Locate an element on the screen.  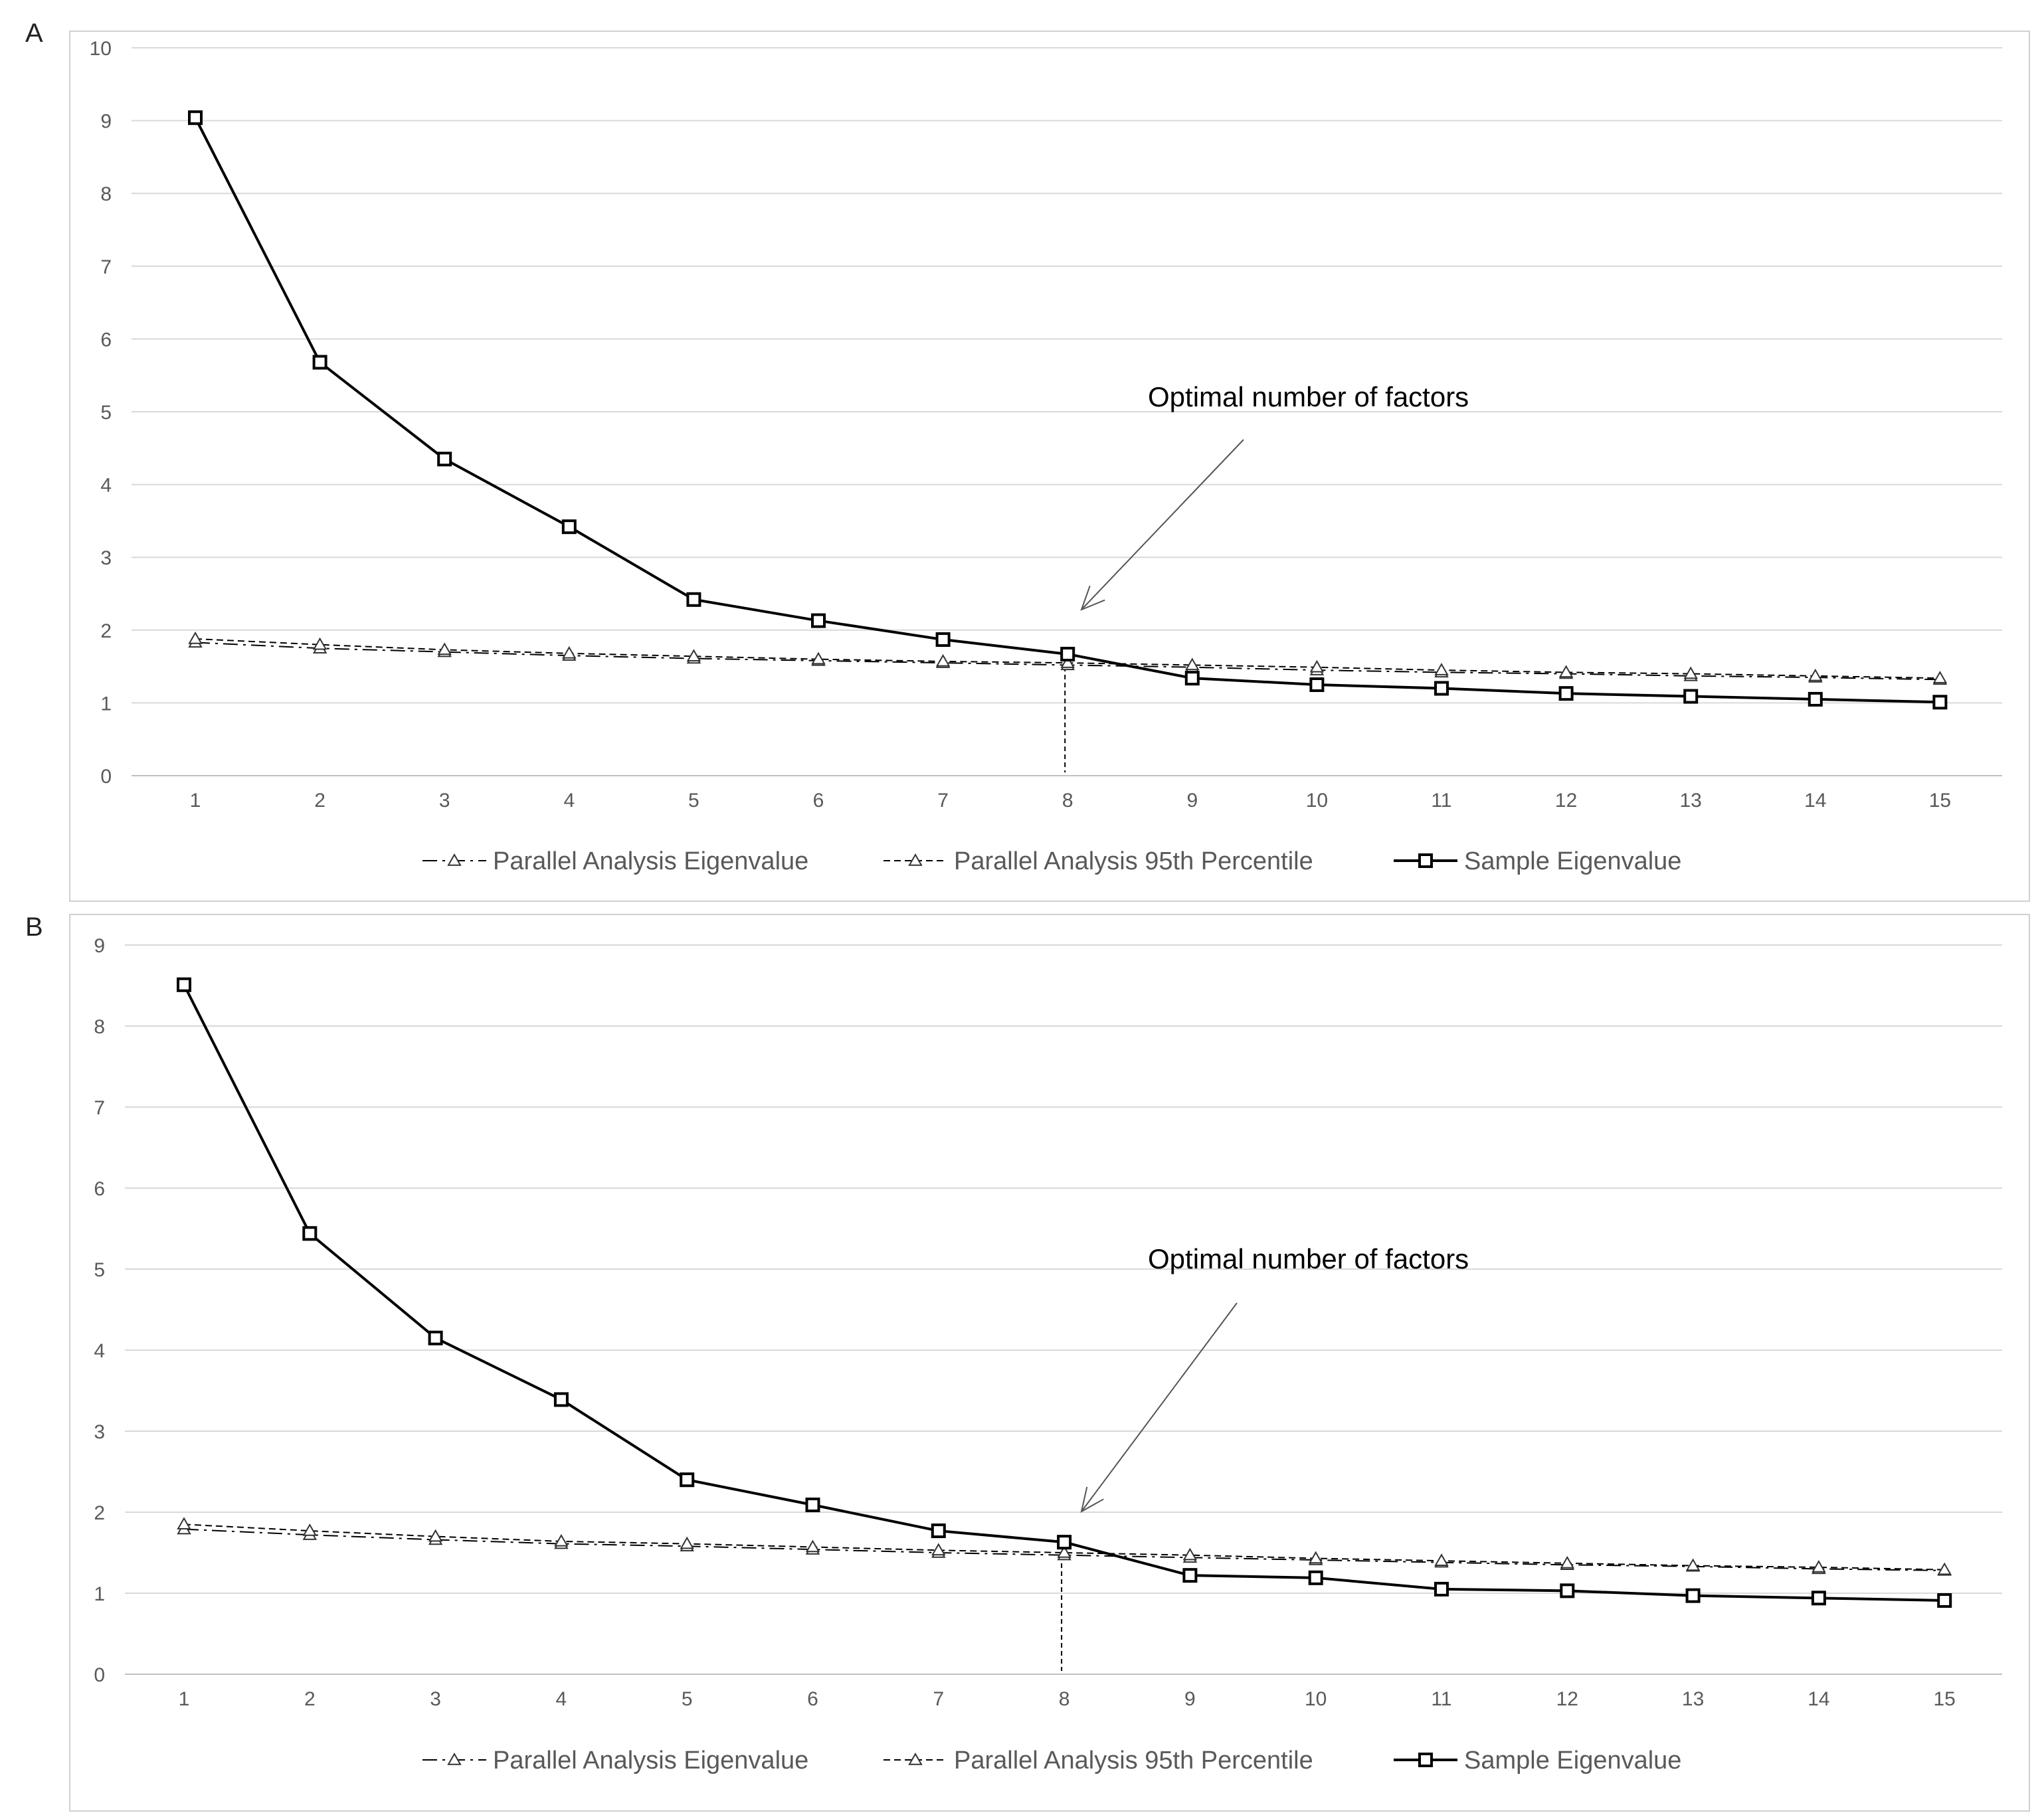
y-tick-label: 8 is located at coordinates (106, 194).